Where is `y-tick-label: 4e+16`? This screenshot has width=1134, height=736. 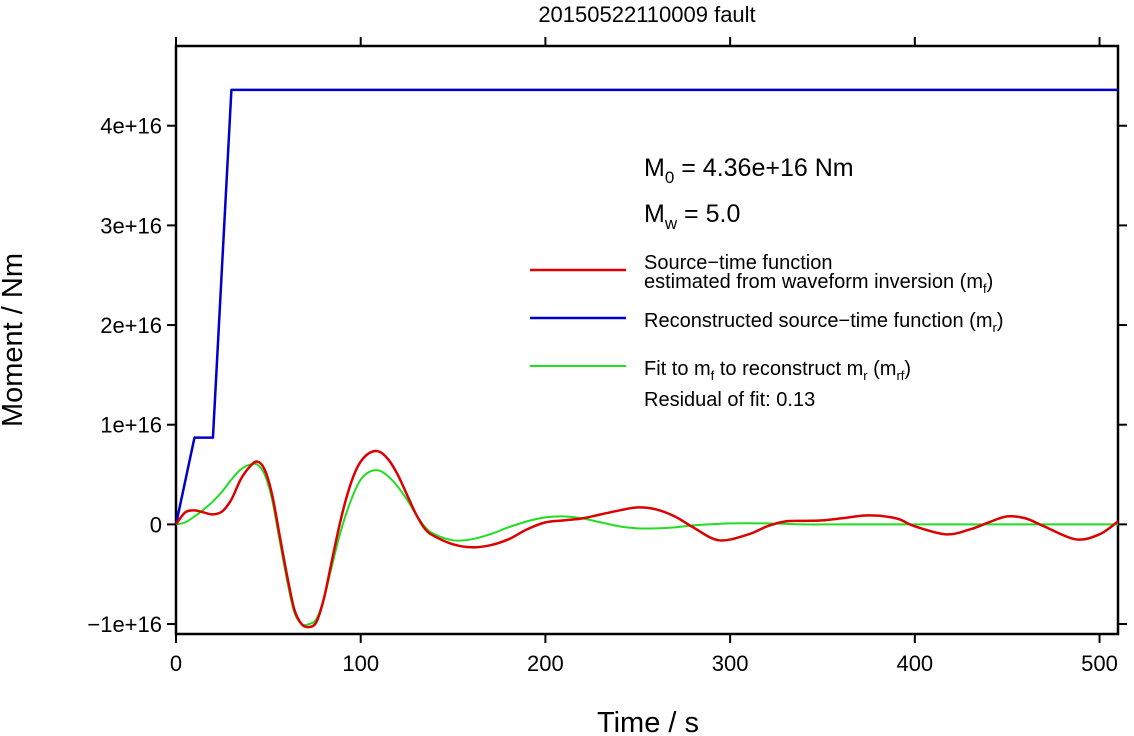
y-tick-label: 4e+16 is located at coordinates (131, 126).